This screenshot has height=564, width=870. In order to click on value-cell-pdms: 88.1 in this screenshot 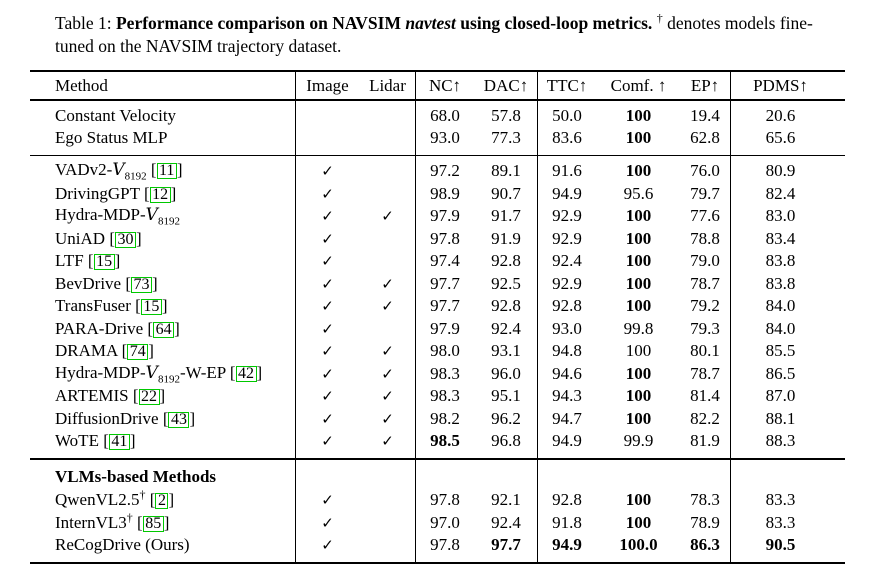, I will do `click(780, 418)`.